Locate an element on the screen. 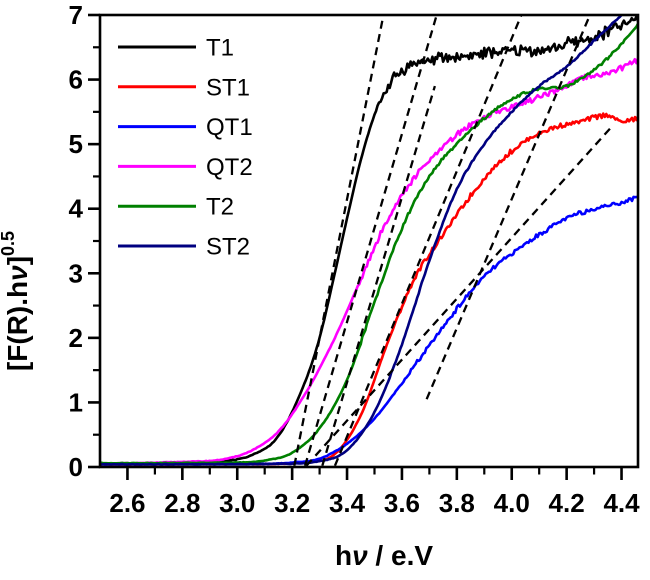 This screenshot has height=580, width=650. y-tick-label: 1 is located at coordinates (76, 402).